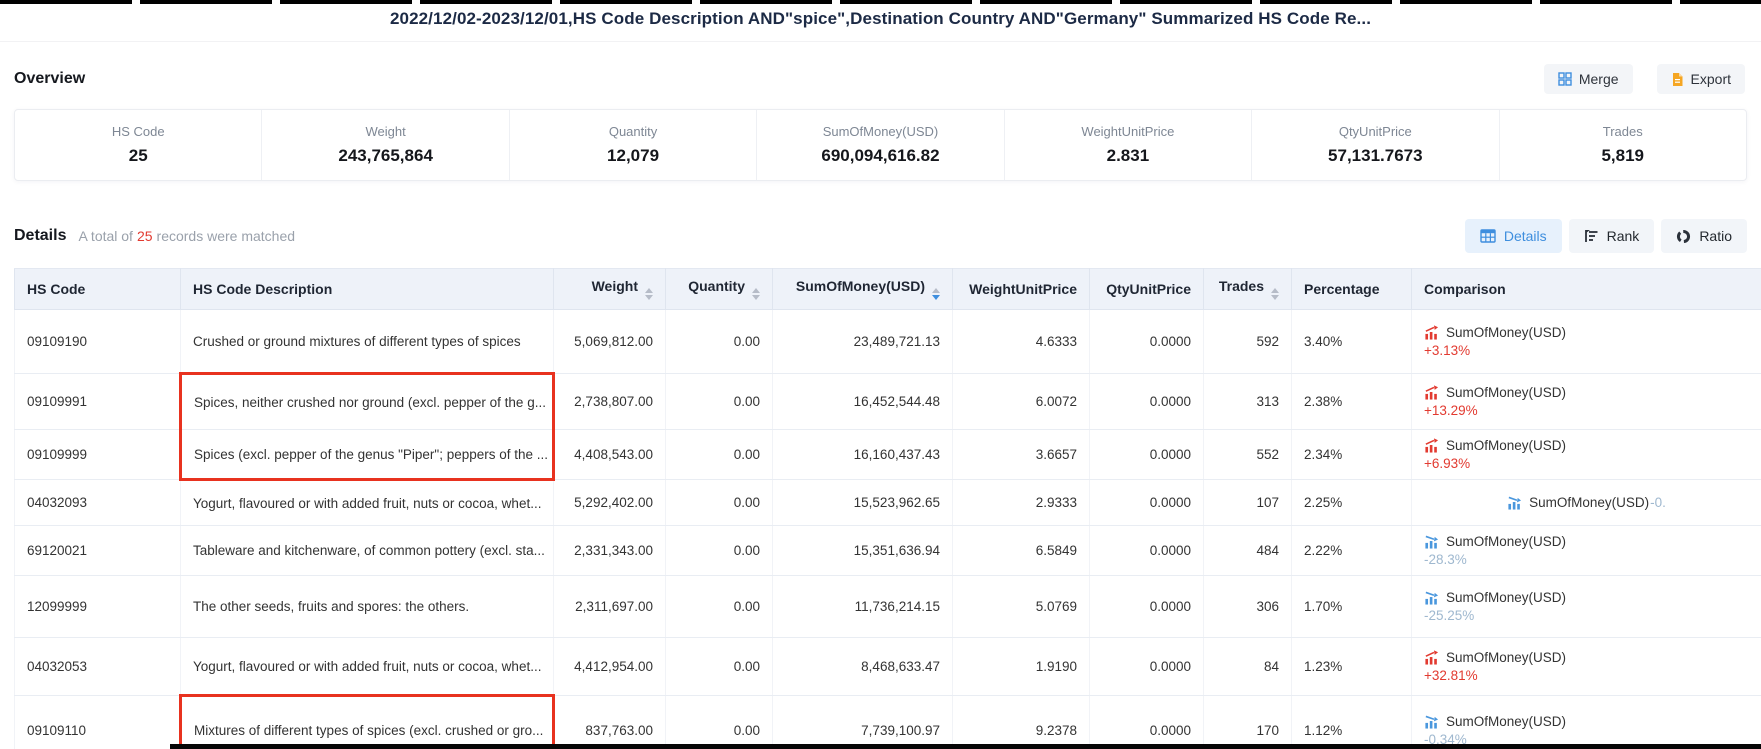  I want to click on col-label: HS Code Description, so click(263, 289).